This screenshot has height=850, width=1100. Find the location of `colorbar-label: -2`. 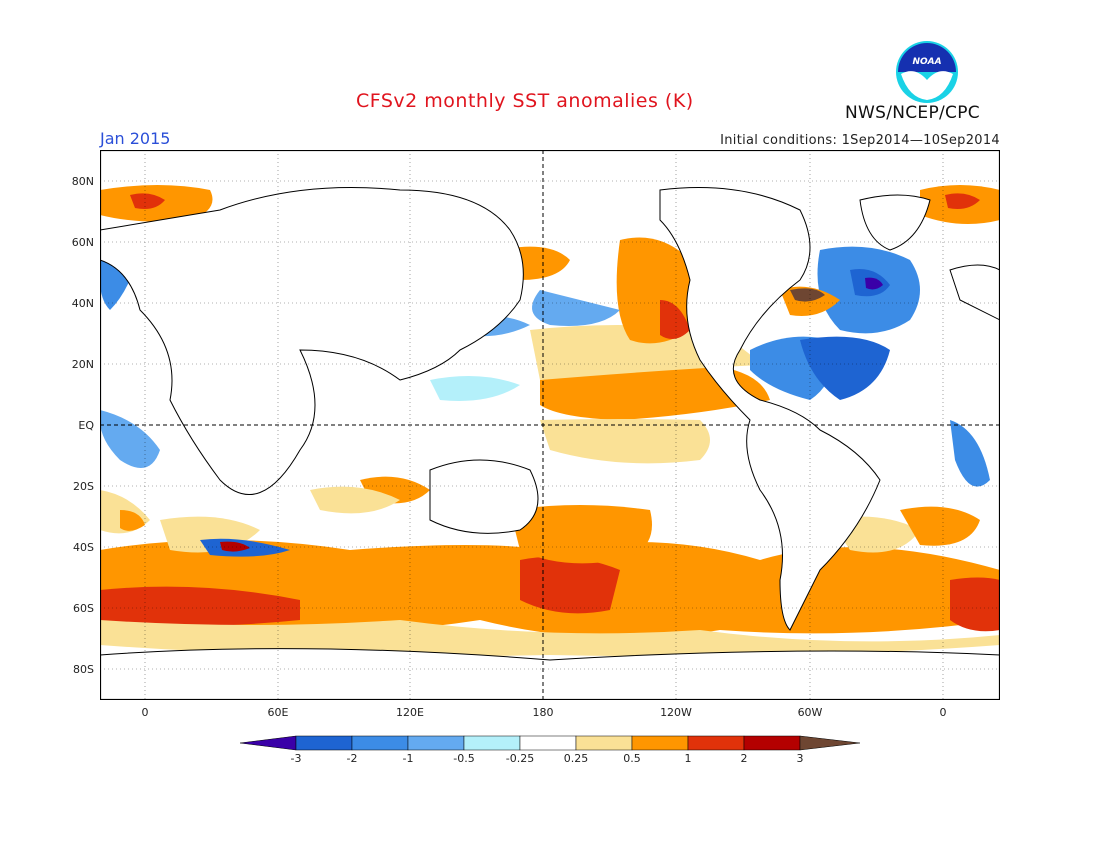

colorbar-label: -2 is located at coordinates (352, 758).